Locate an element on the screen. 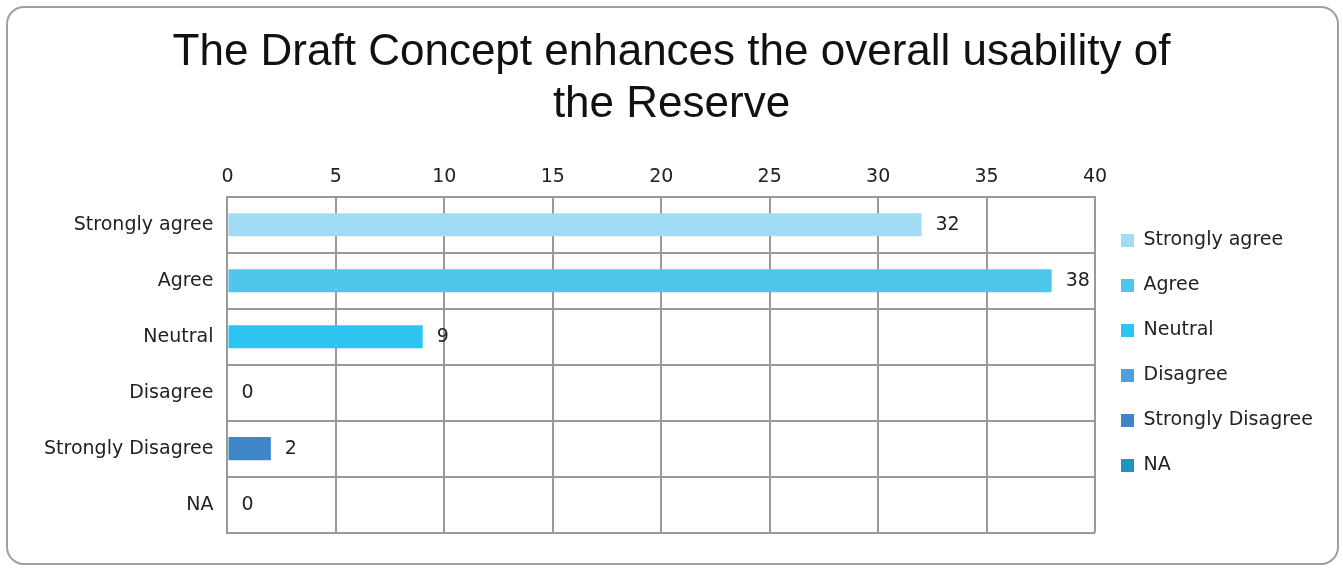  x-tick-label: 30 is located at coordinates (878, 175).